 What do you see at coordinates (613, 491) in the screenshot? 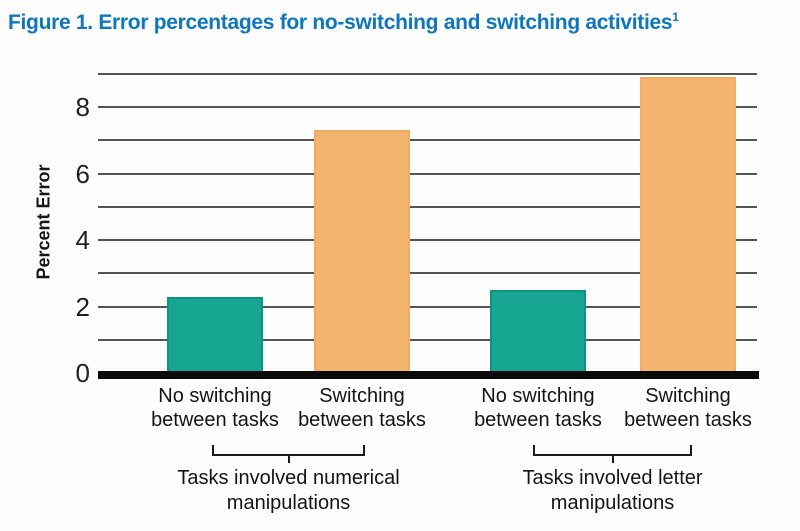
I see `group-letter-label: Tasks involved letter manipulations` at bounding box center [613, 491].